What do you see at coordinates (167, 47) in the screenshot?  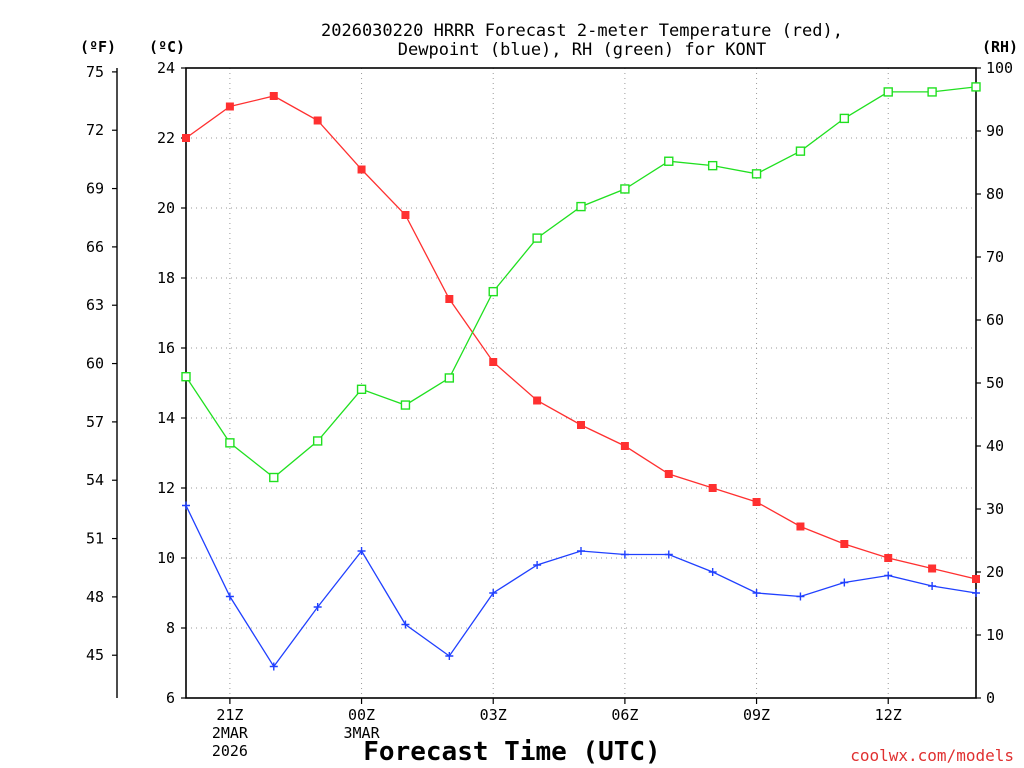 I see `celsius-unit-label: (ºC)` at bounding box center [167, 47].